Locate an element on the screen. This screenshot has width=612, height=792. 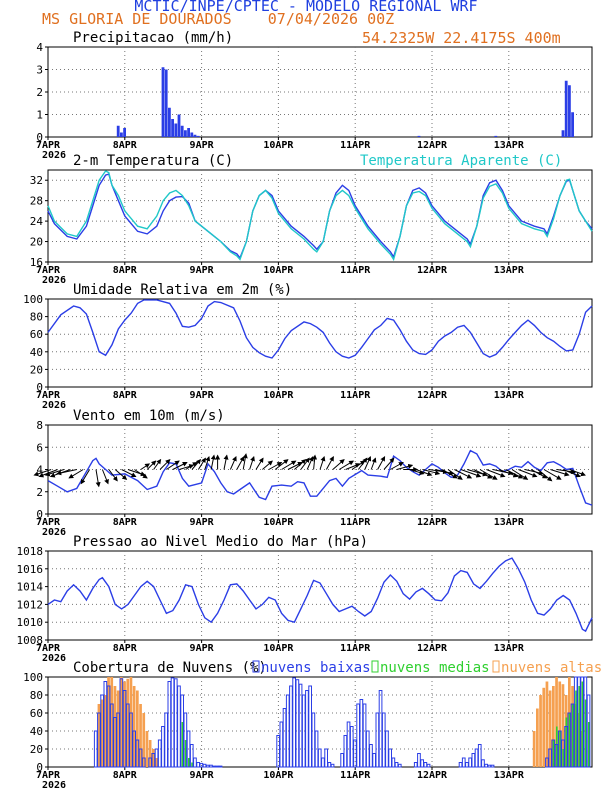
temp-frame is located at coordinates (320, 216).